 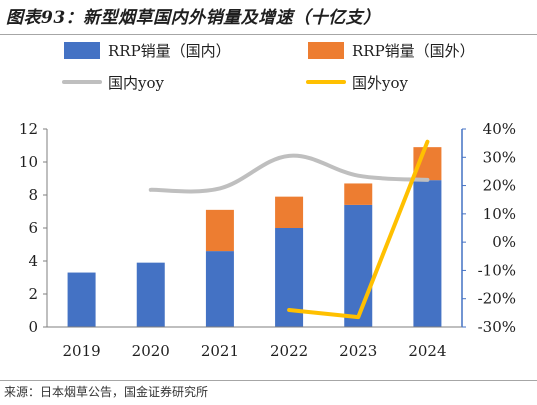 I want to click on legend-label: 国外yoy, so click(x=380, y=83).